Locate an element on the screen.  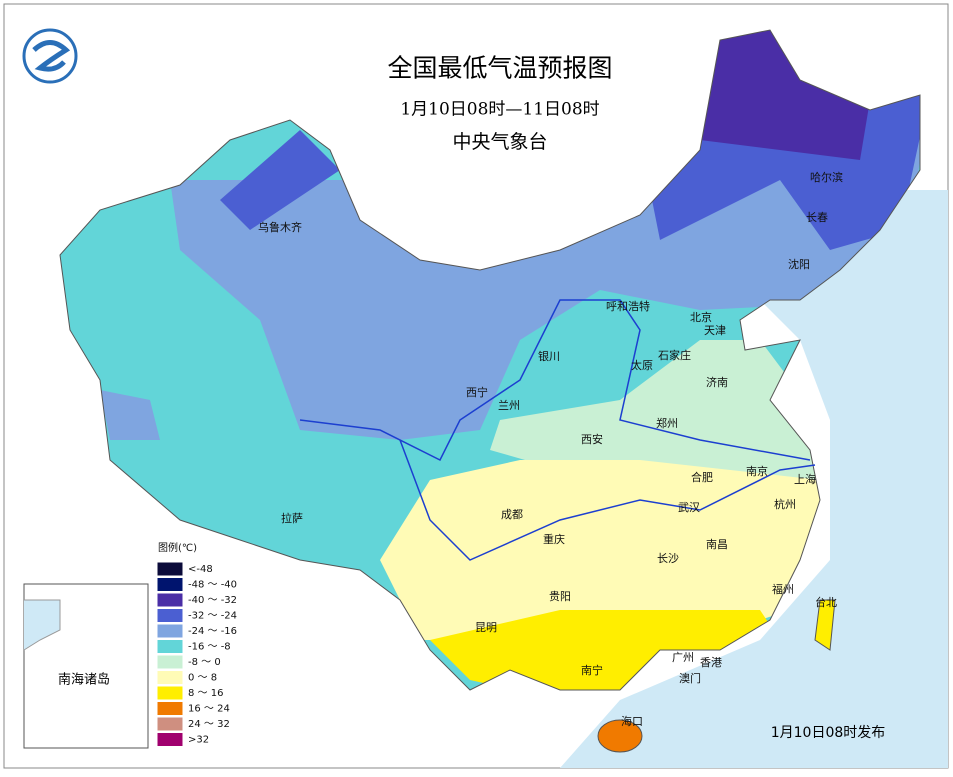
hainan is located at coordinates (620, 736).